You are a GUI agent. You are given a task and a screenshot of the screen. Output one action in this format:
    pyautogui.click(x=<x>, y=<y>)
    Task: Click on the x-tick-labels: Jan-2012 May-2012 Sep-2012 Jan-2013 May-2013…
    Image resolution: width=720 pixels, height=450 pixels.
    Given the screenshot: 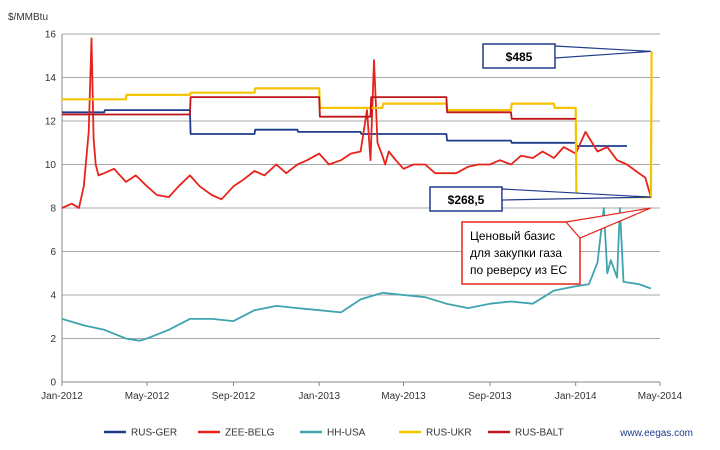 What is the action you would take?
    pyautogui.click(x=362, y=392)
    